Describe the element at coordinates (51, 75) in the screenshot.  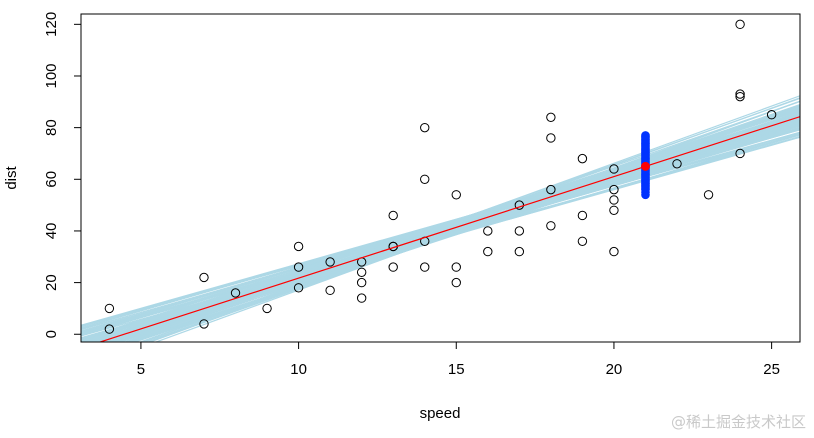
I see `y-tick-label: 100` at that location.